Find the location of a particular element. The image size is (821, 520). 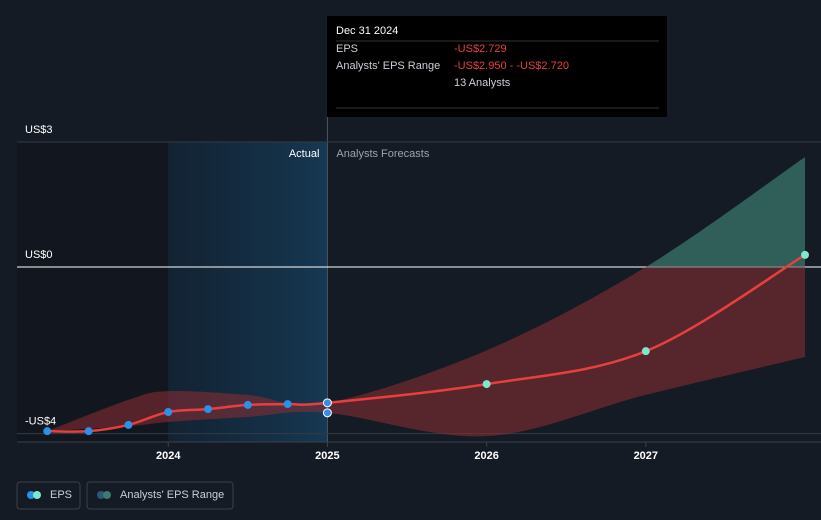

legend-label: EPS is located at coordinates (61, 495).